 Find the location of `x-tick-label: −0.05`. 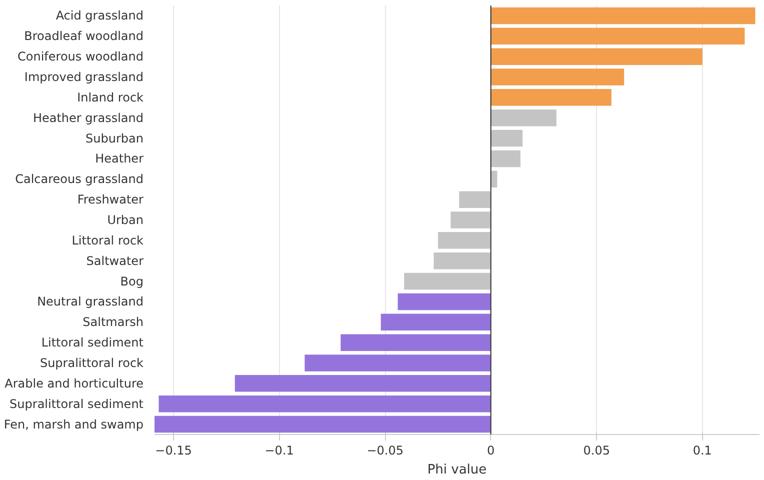

x-tick-label: −0.05 is located at coordinates (385, 451).